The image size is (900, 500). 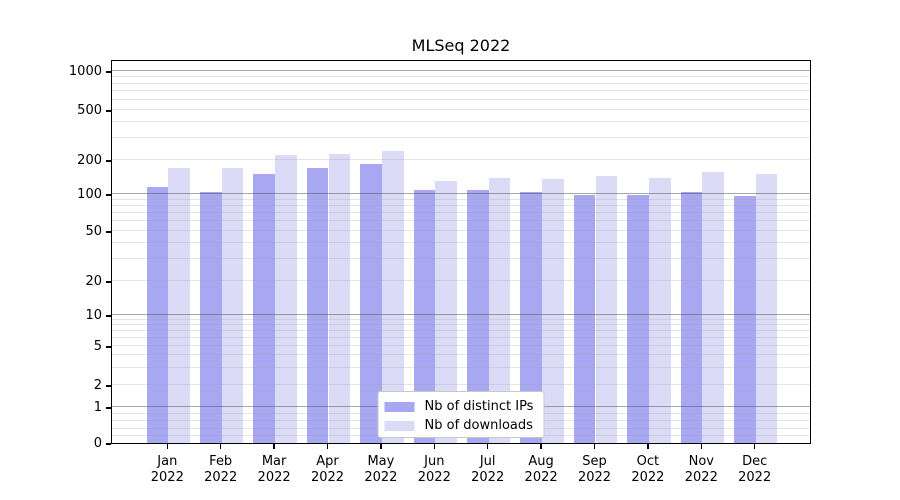 I want to click on x-tick-label-feb: Feb 2022, so click(x=221, y=470).